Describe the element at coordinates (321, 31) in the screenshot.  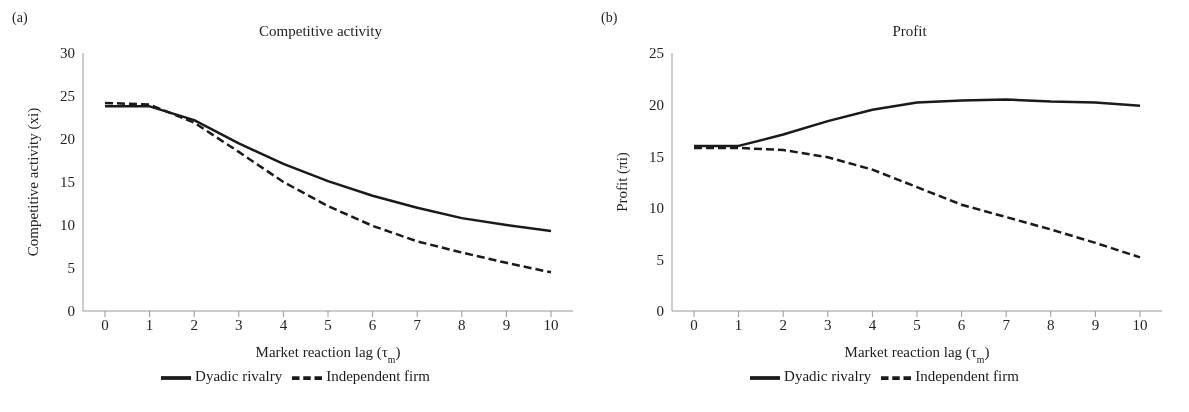
I see `chart-title: Competitive activity` at that location.